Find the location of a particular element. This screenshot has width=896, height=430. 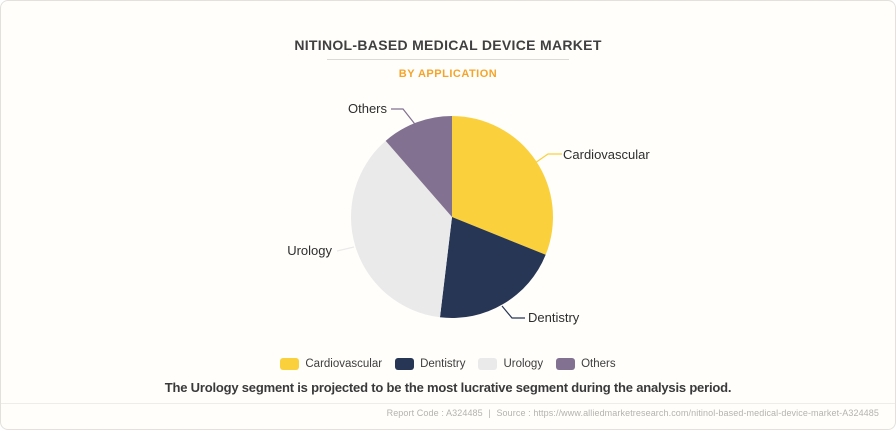

pie-label-dentistry: Dentistry is located at coordinates (554, 317).